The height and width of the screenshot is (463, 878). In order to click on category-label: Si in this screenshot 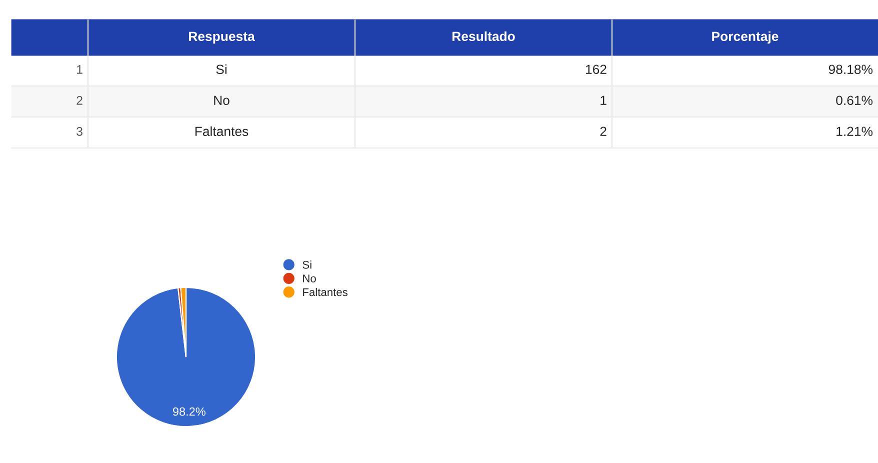, I will do `click(221, 69)`.